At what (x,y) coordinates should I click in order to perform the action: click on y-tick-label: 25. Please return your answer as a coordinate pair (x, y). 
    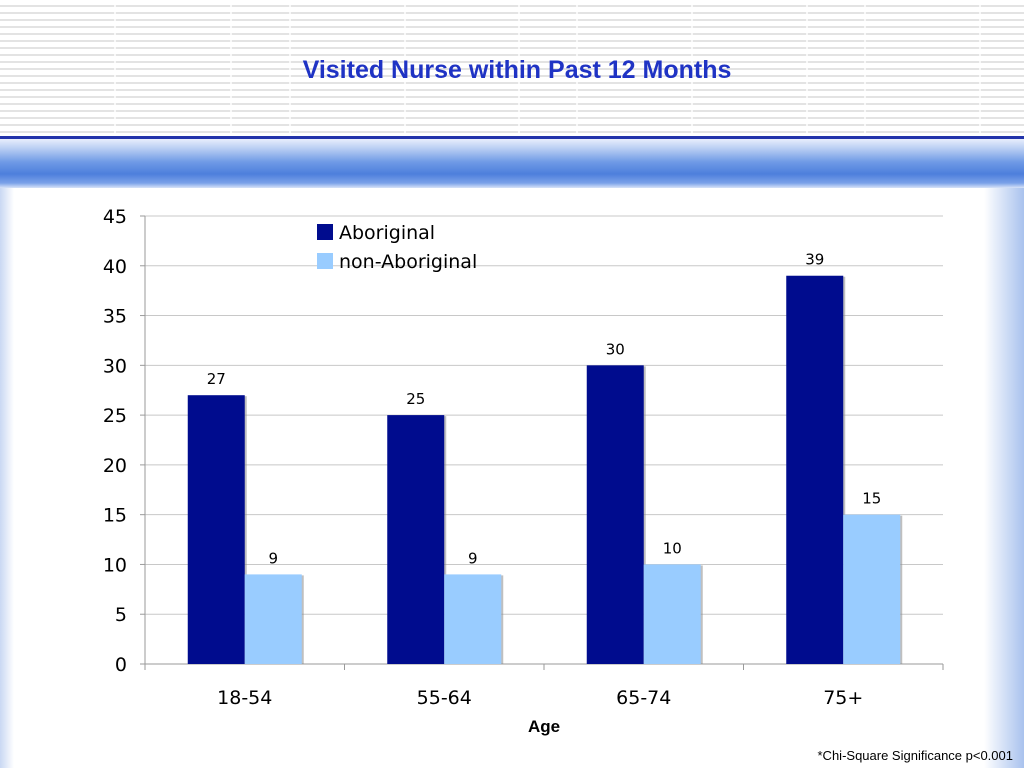
    Looking at the image, I should click on (115, 416).